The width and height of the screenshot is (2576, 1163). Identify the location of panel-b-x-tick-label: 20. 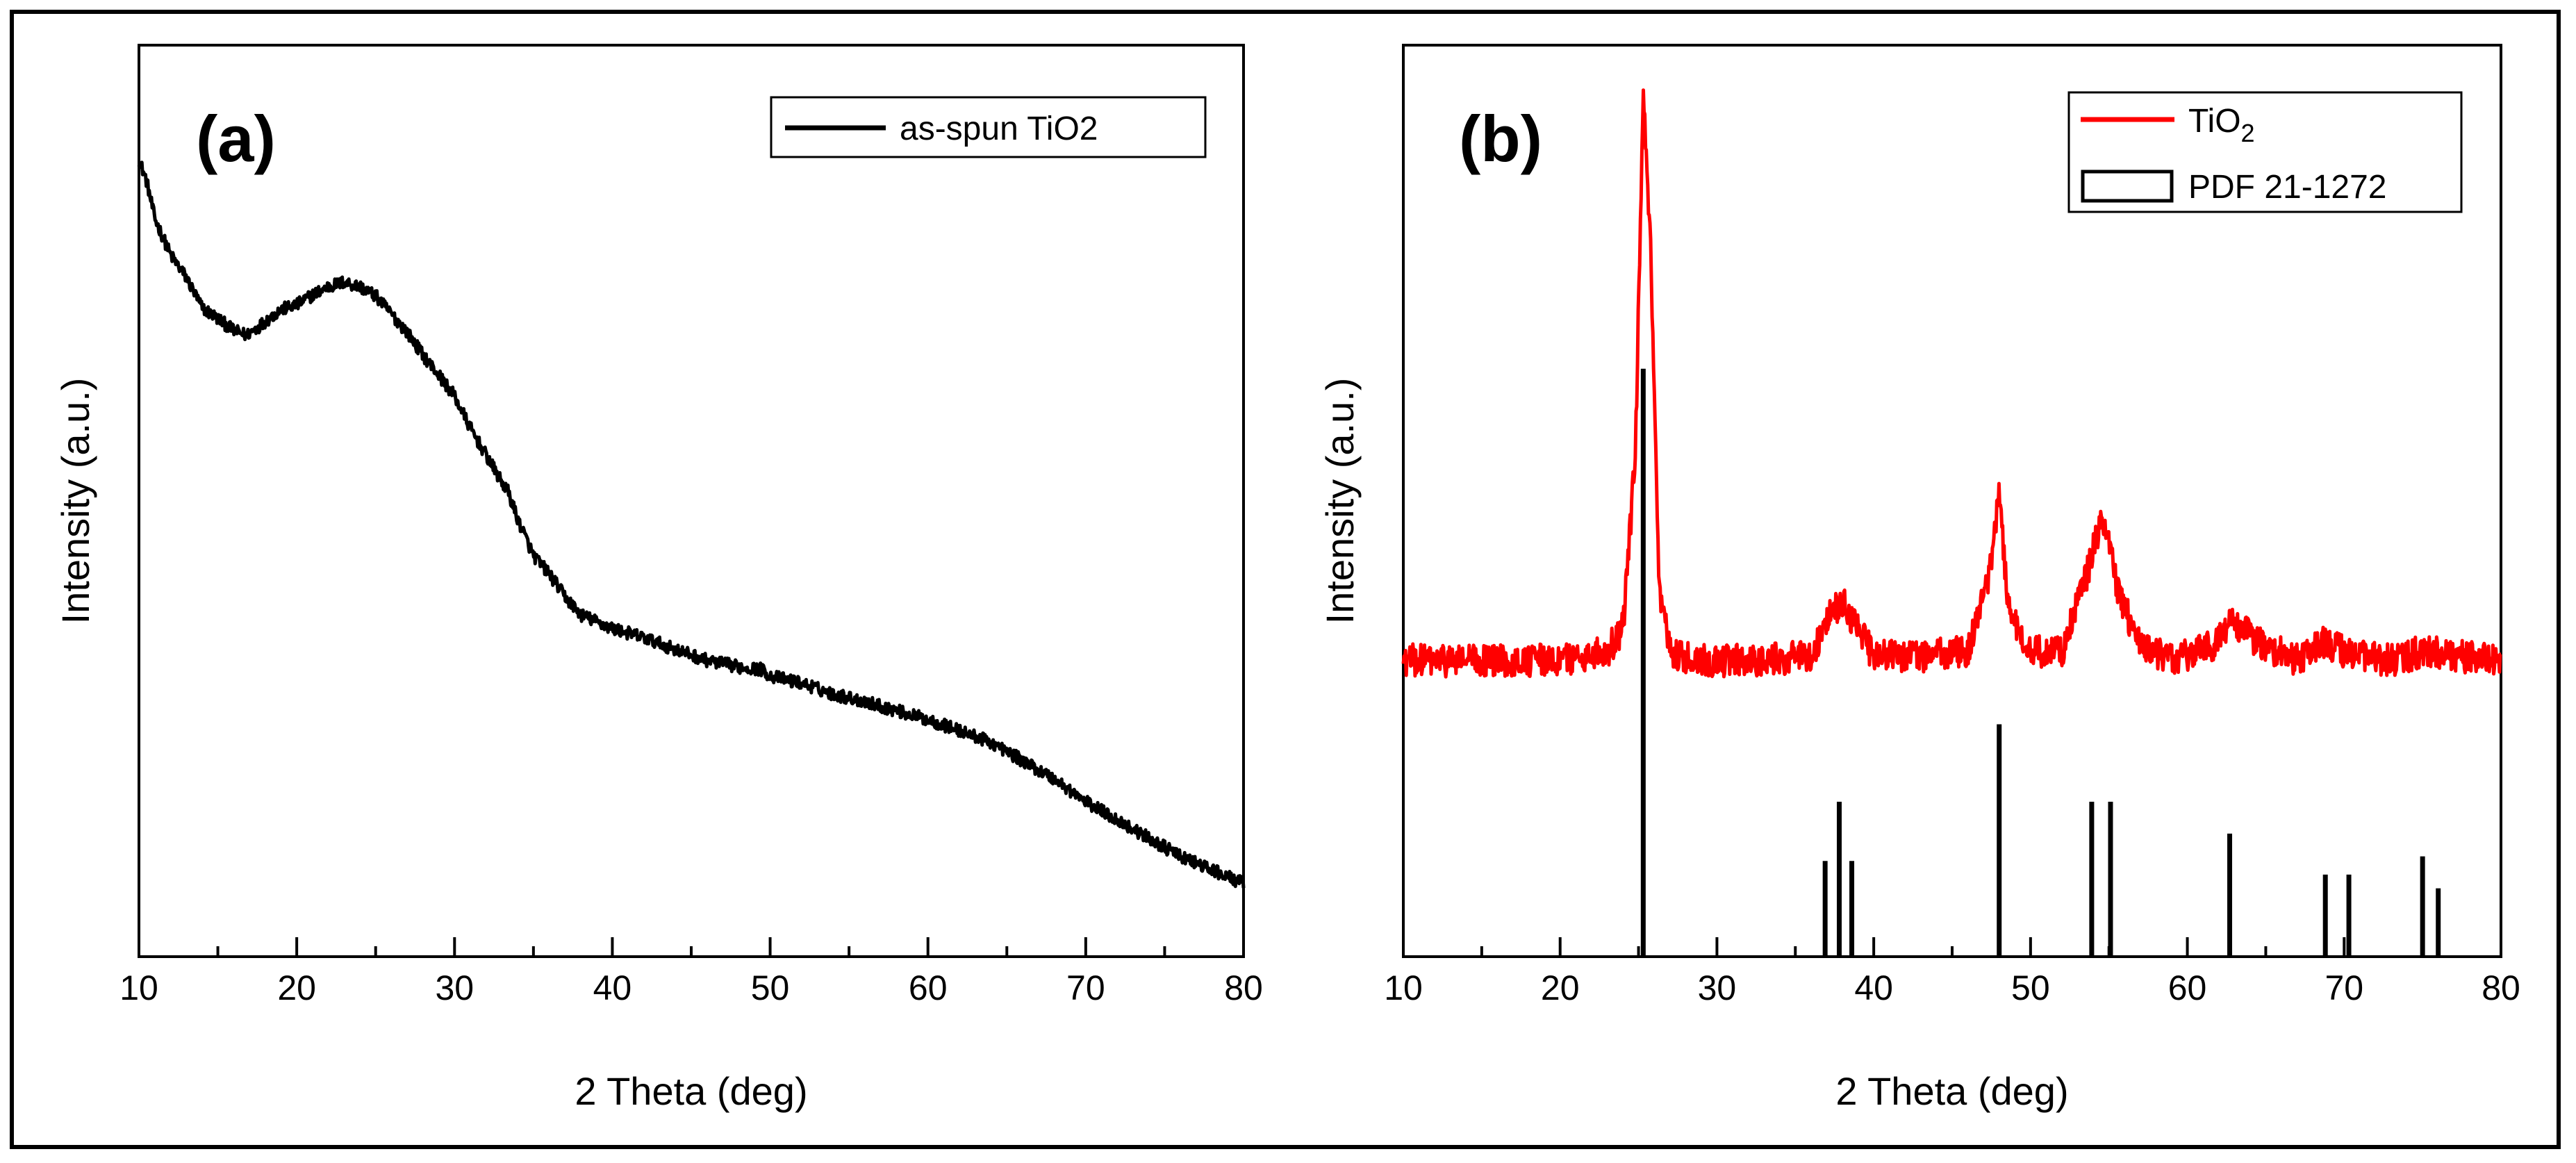
(1561, 987).